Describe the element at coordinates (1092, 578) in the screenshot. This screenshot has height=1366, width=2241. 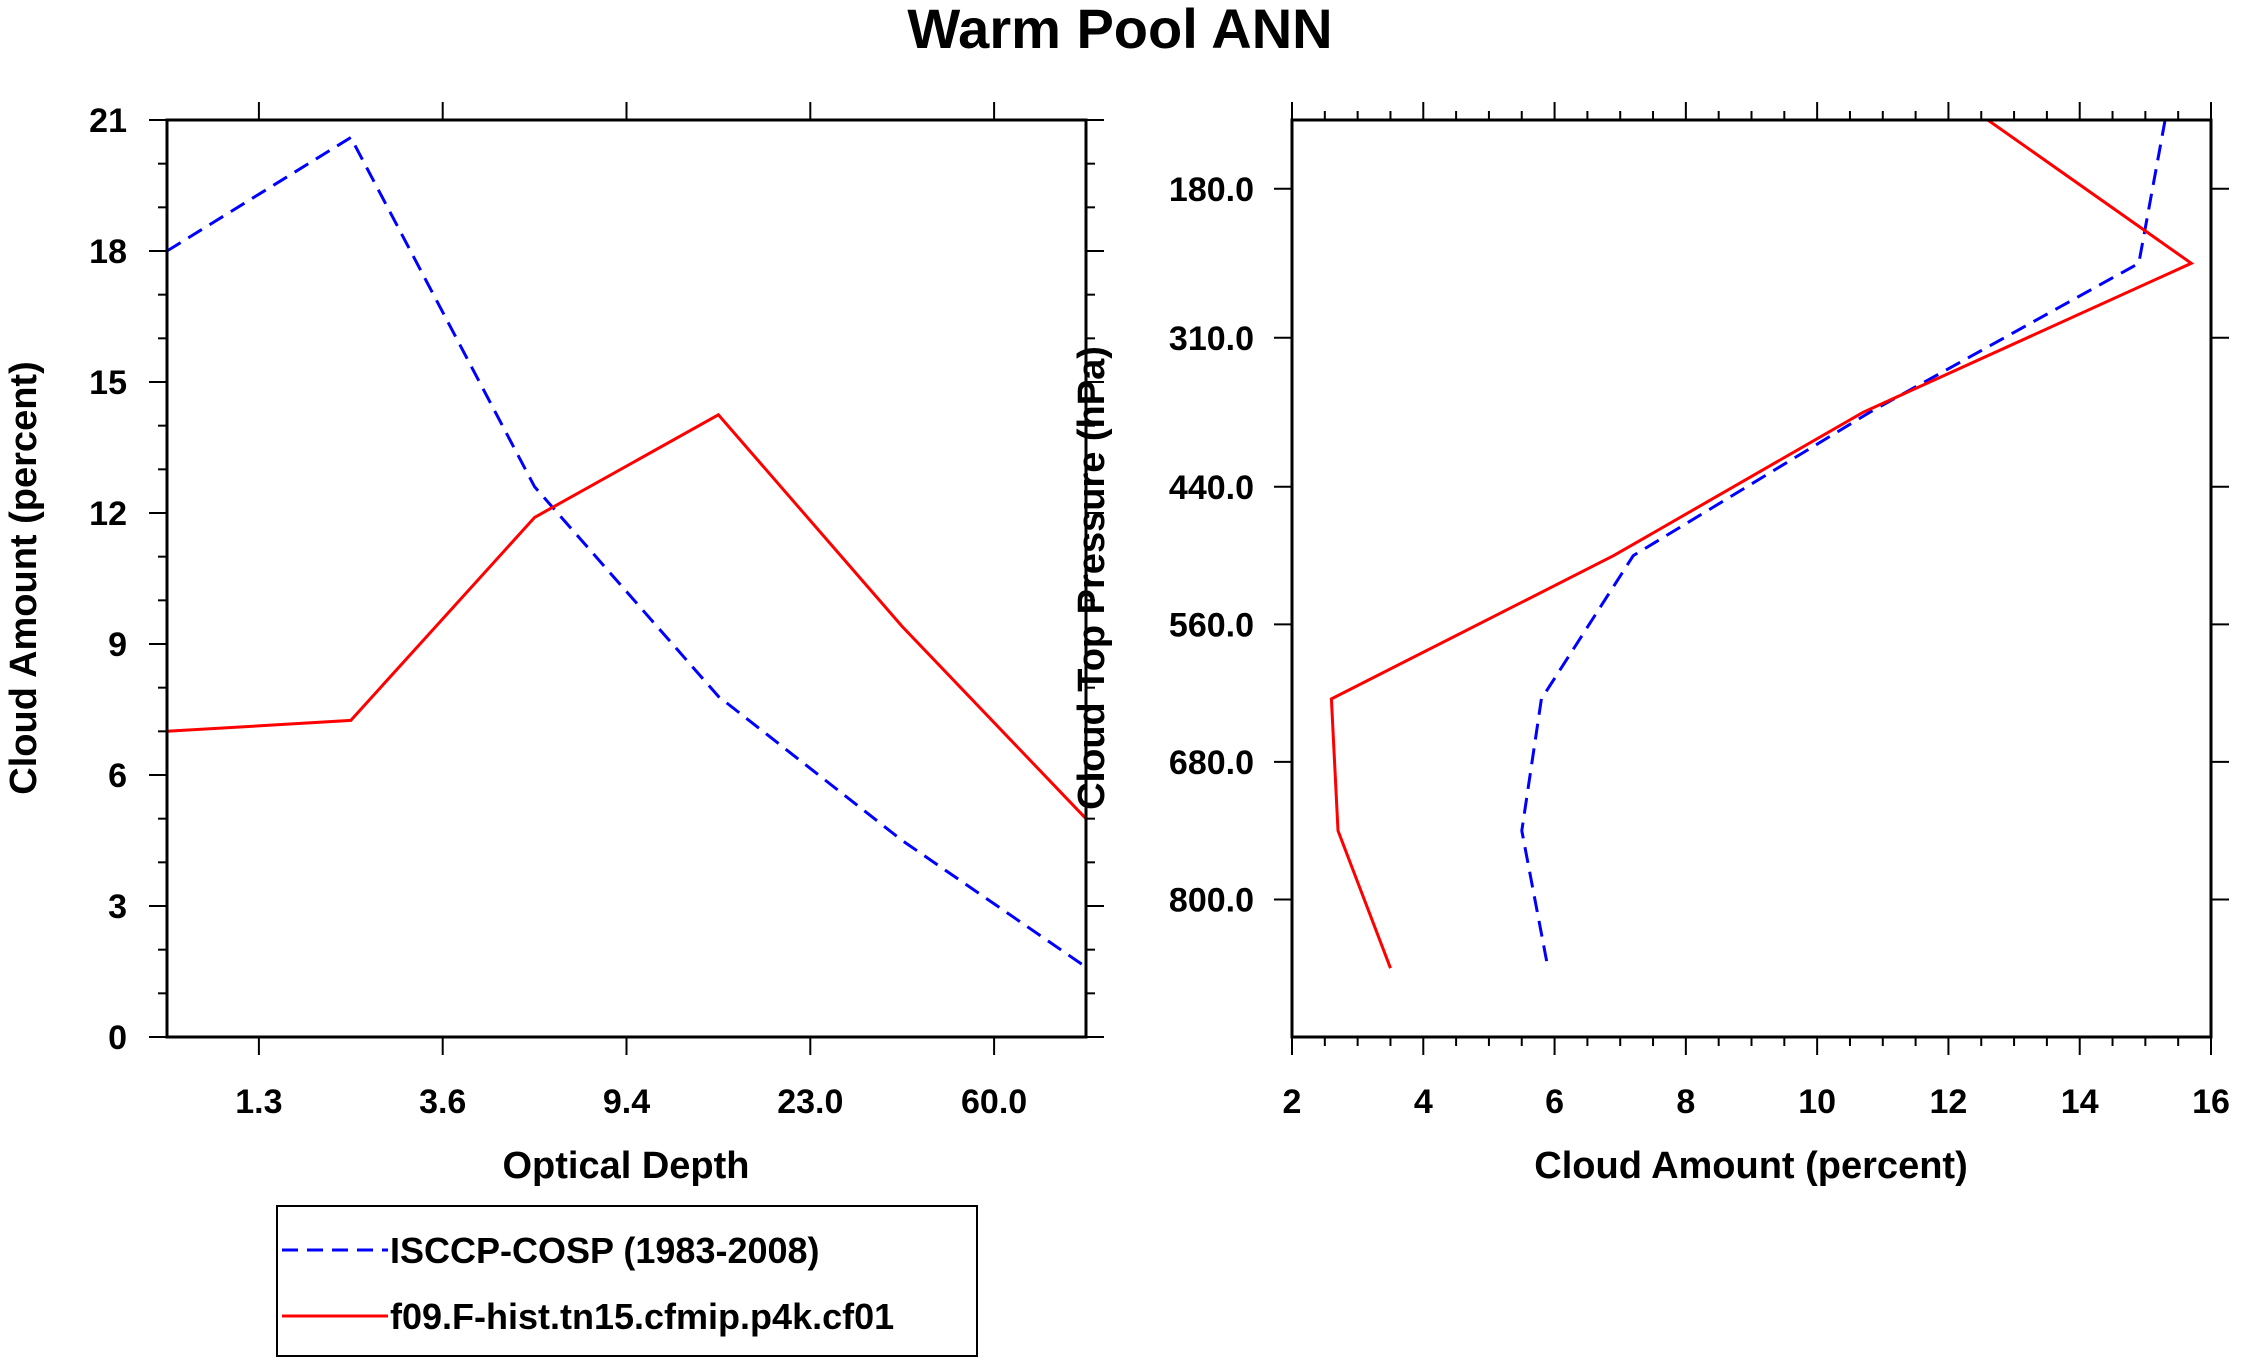
I see `right-y-axis-label: Cloud Top Pressure (hPa)` at that location.